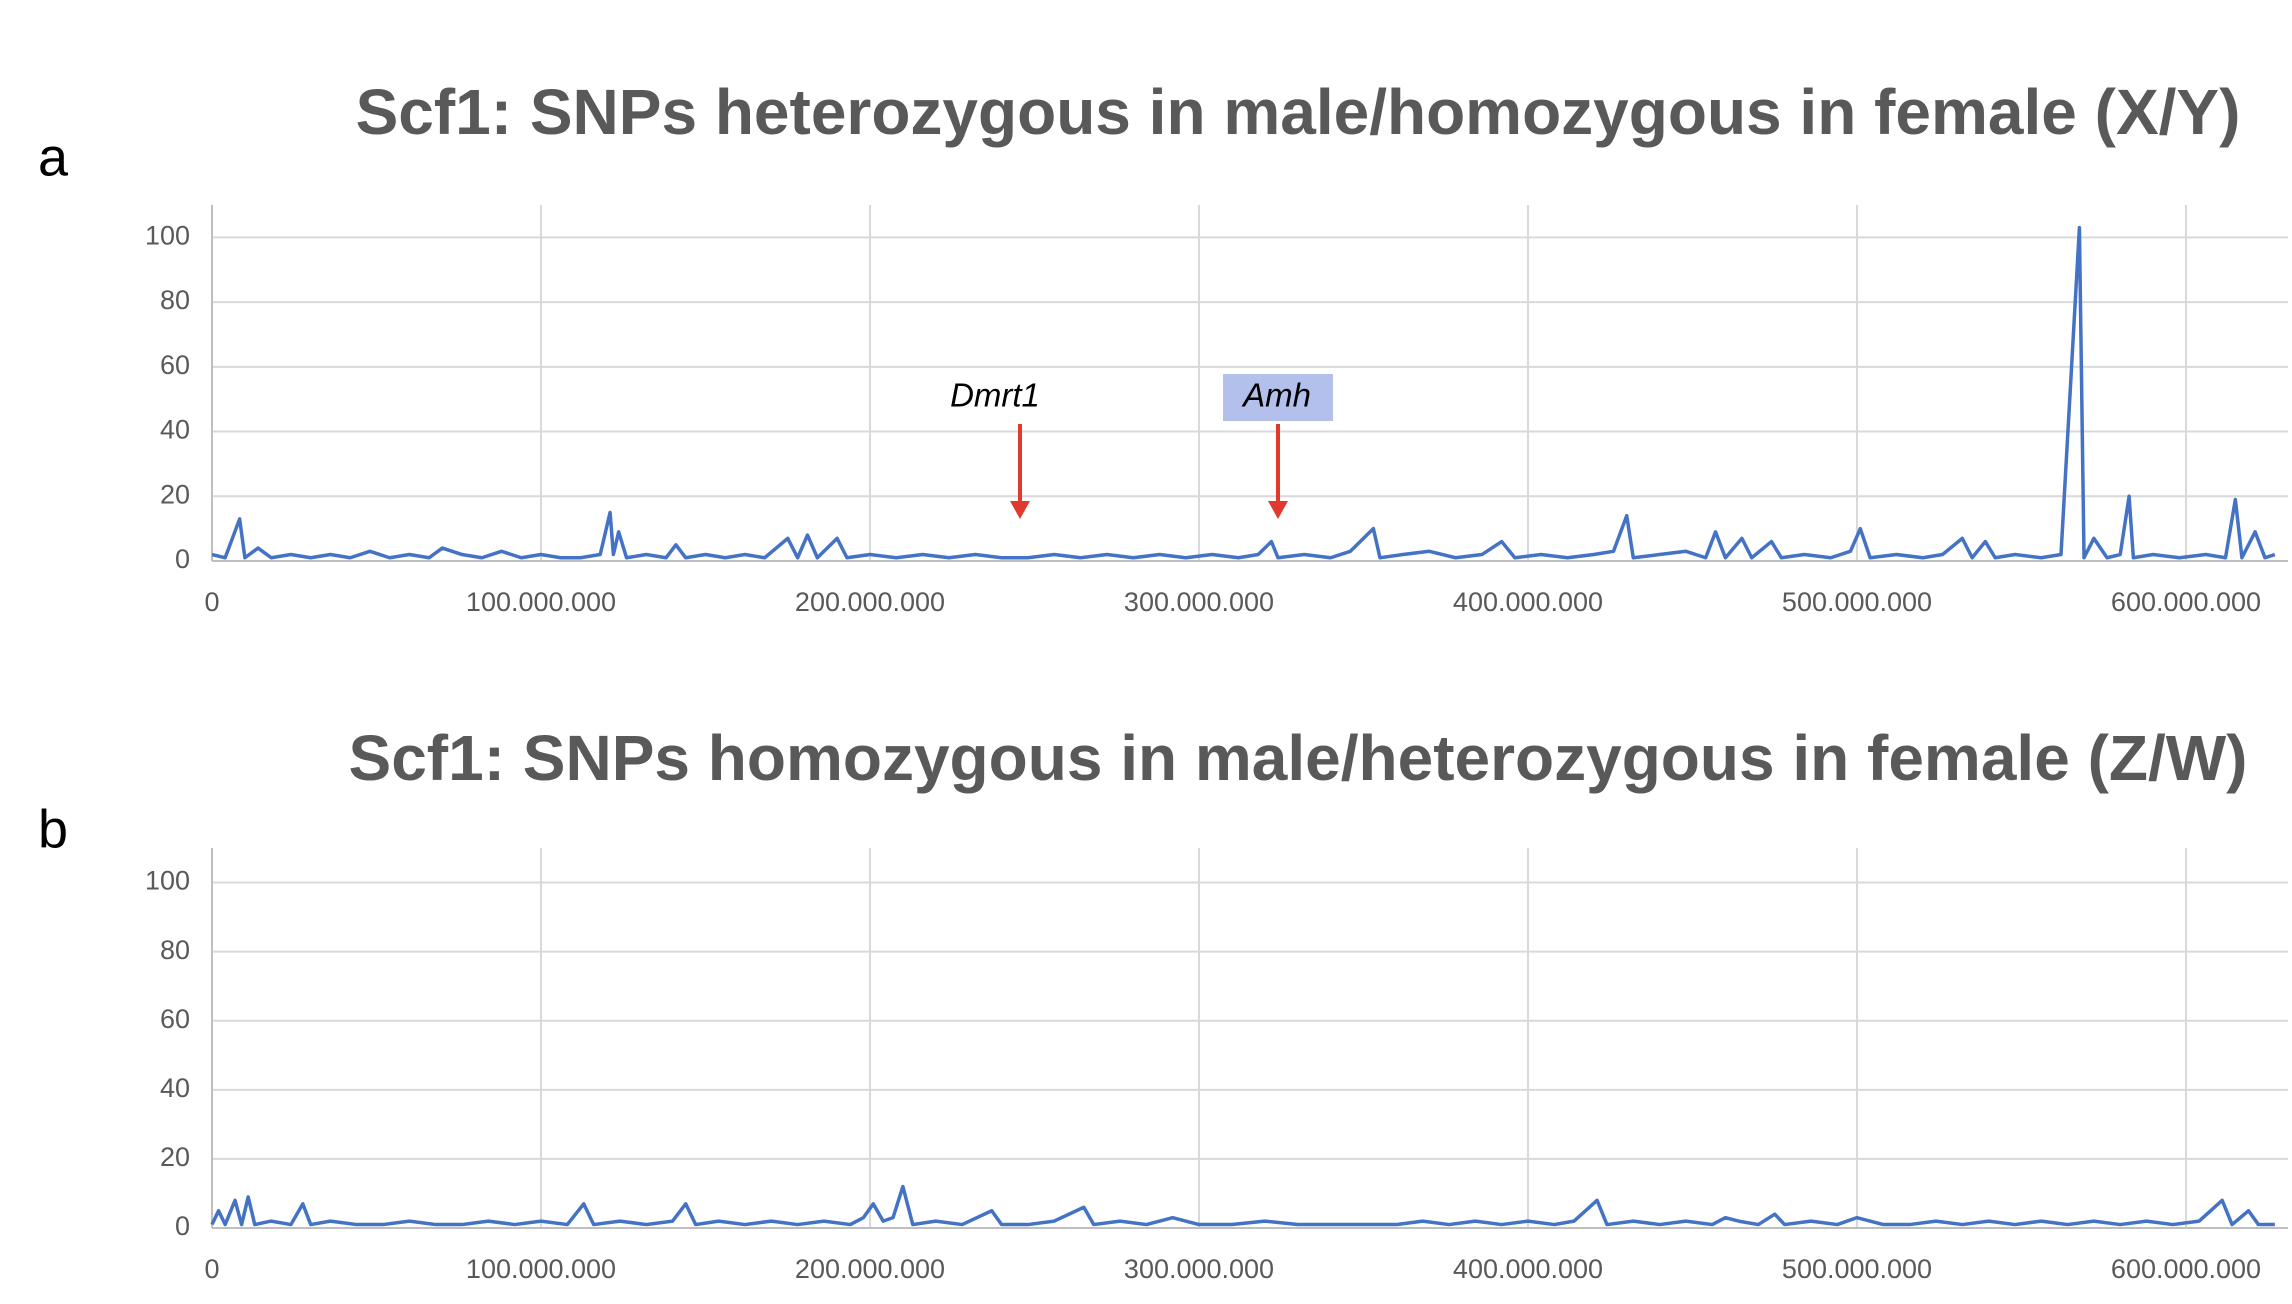 Image resolution: width=2292 pixels, height=1304 pixels. Describe the element at coordinates (53, 157) in the screenshot. I see `panel-label: a` at that location.